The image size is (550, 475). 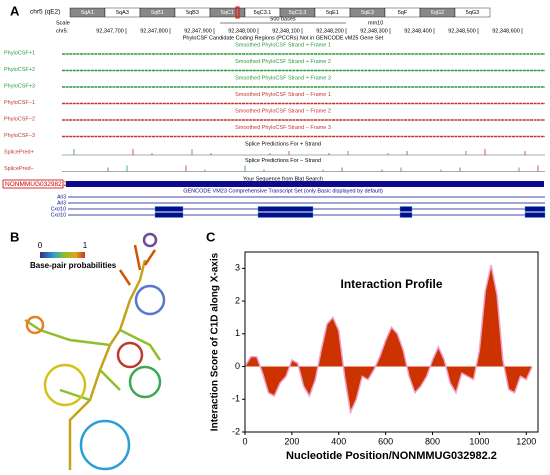 What do you see at coordinates (367, 13) in the screenshot?
I see `band-label: 5qE3` at bounding box center [367, 13].